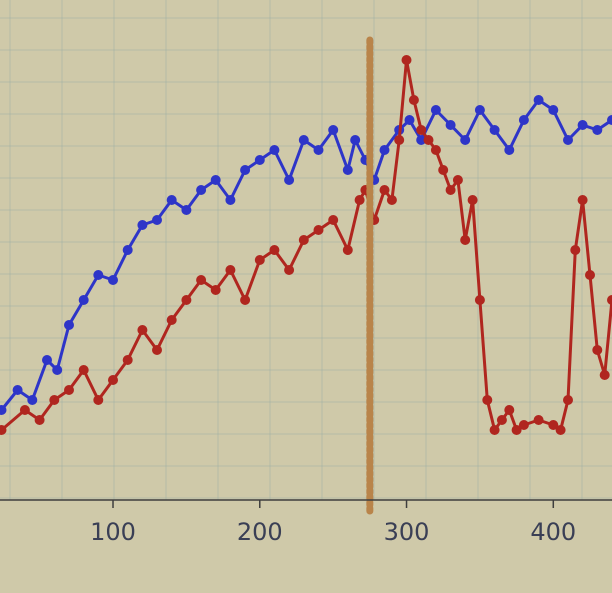 This screenshot has width=612, height=593. What do you see at coordinates (260, 532) in the screenshot?
I see `x-tick-label: 200` at bounding box center [260, 532].